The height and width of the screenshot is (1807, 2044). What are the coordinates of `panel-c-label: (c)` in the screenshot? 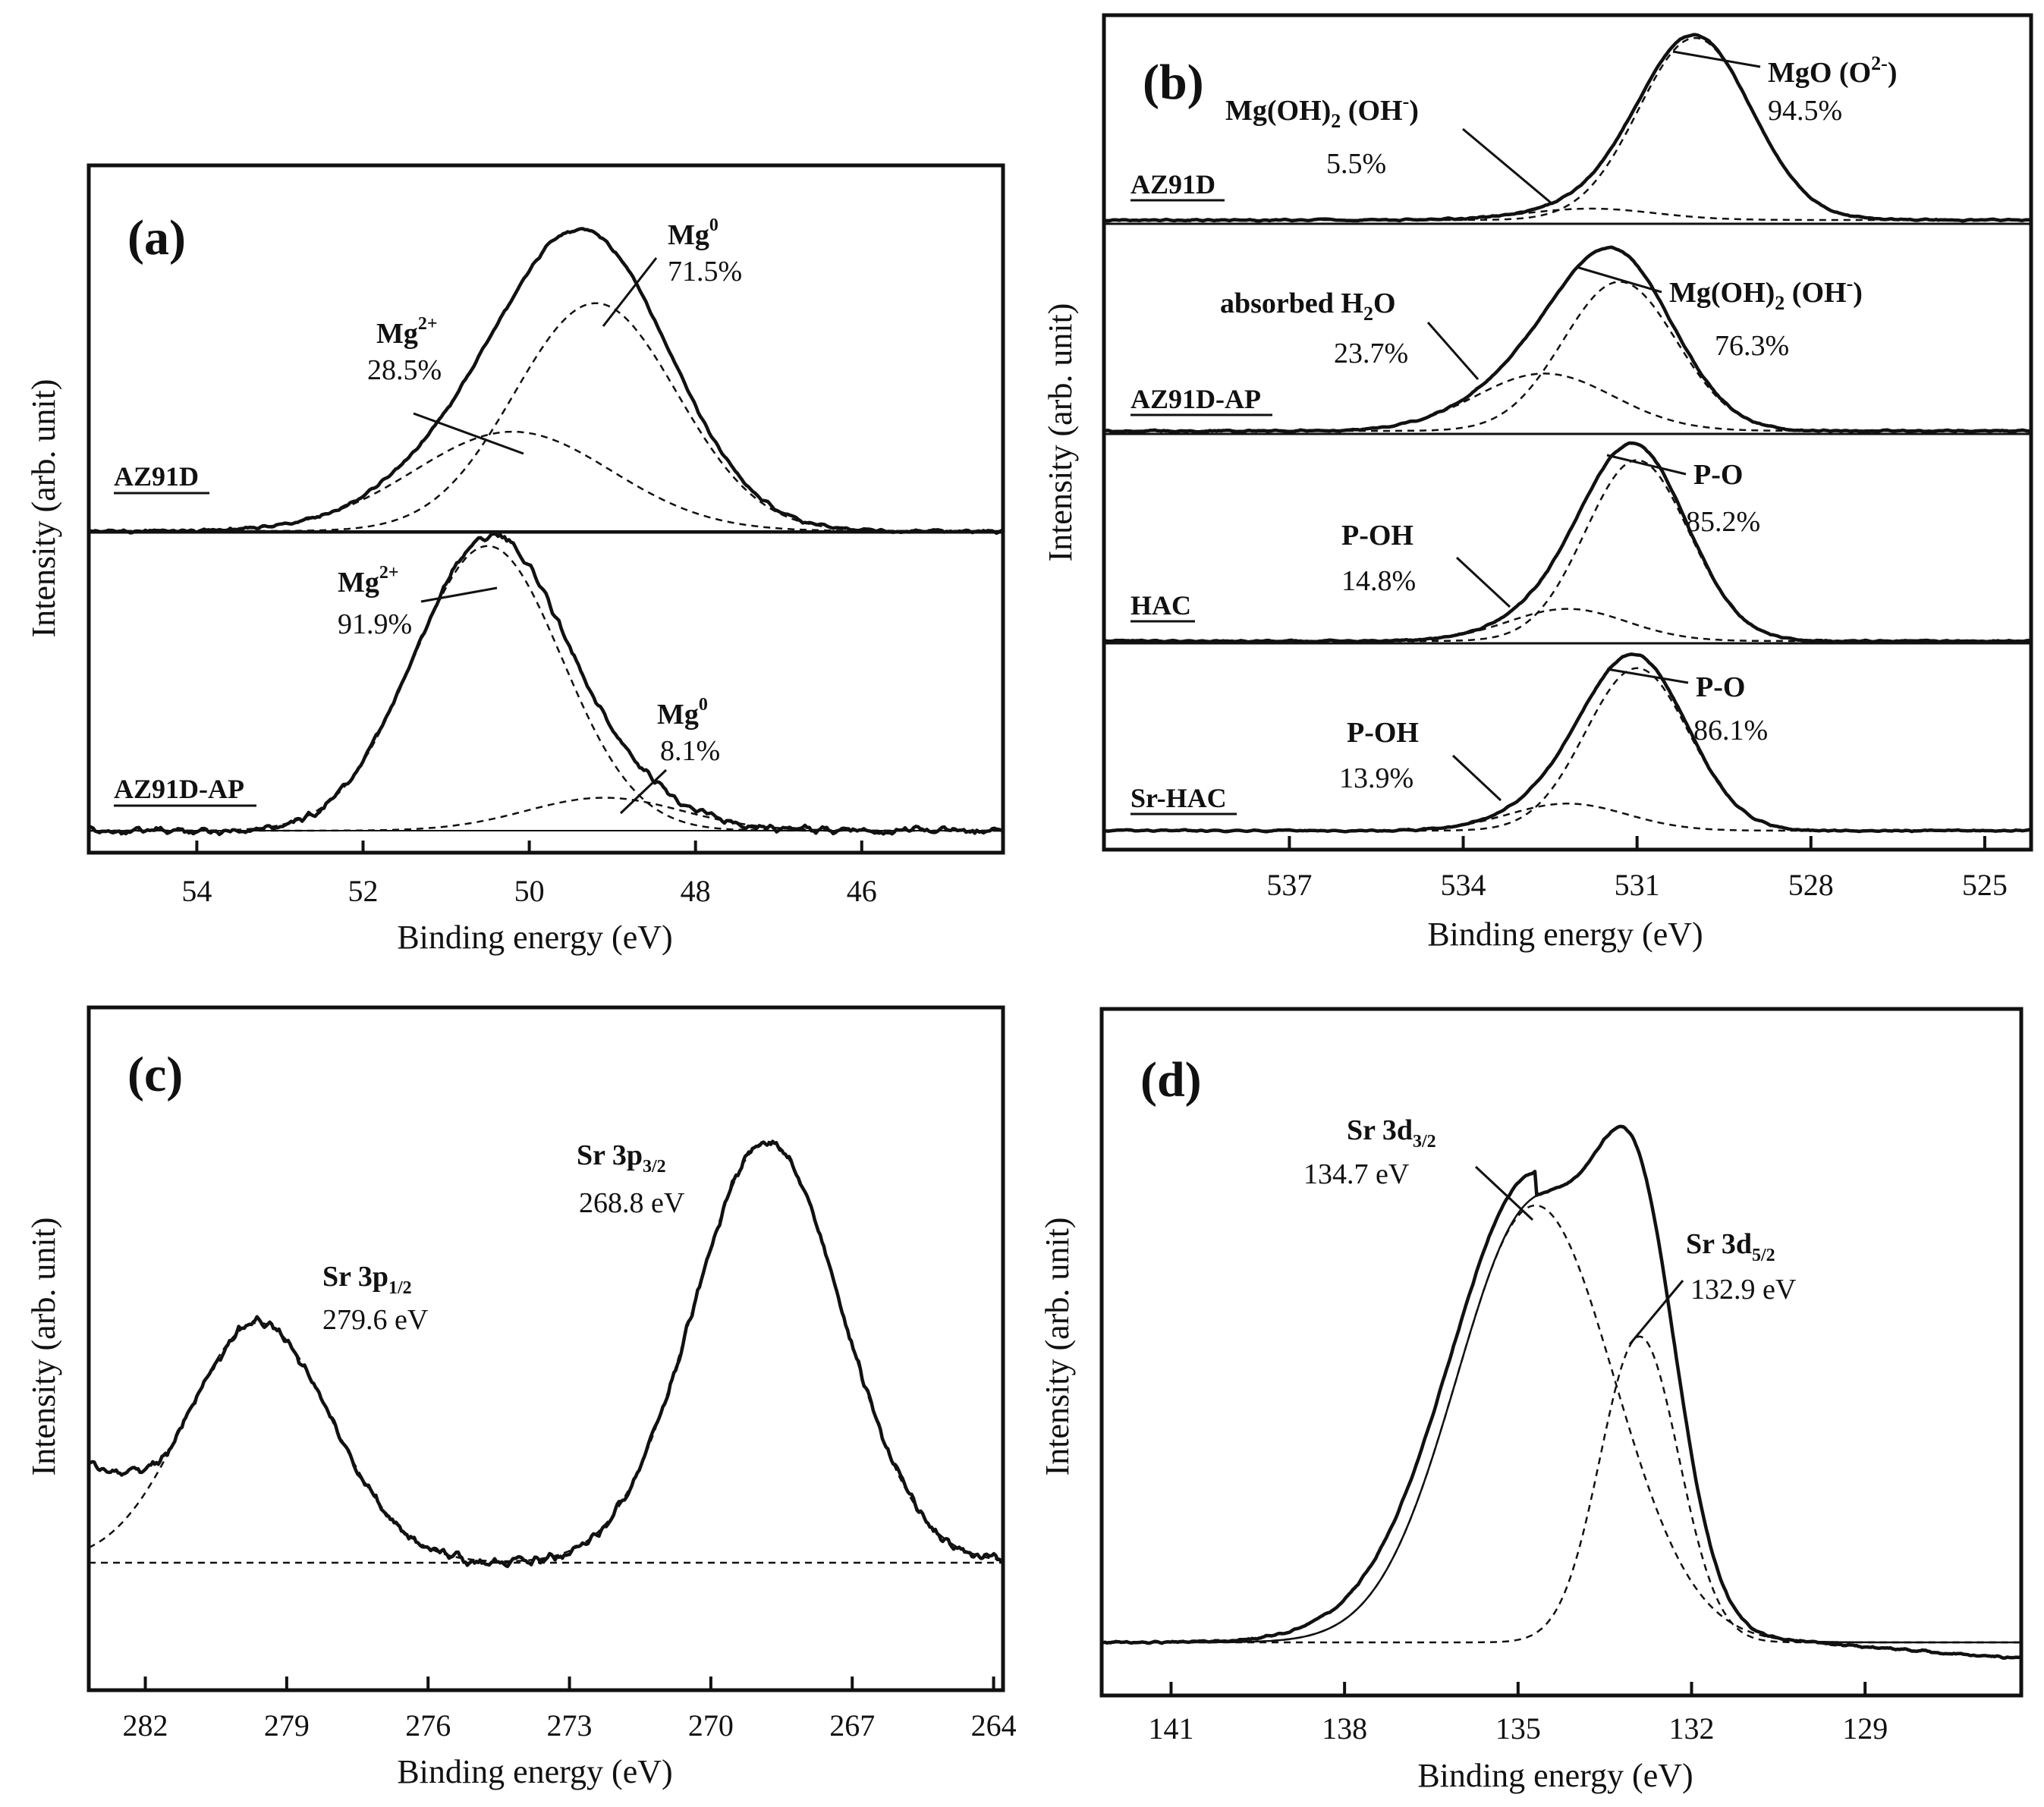 It's located at (155, 1074).